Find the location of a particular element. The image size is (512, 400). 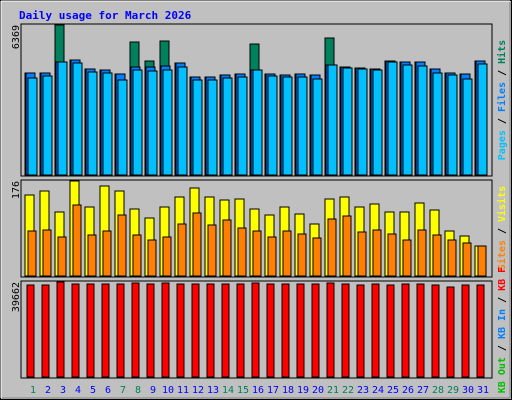

day-label: 31 is located at coordinates (483, 390).